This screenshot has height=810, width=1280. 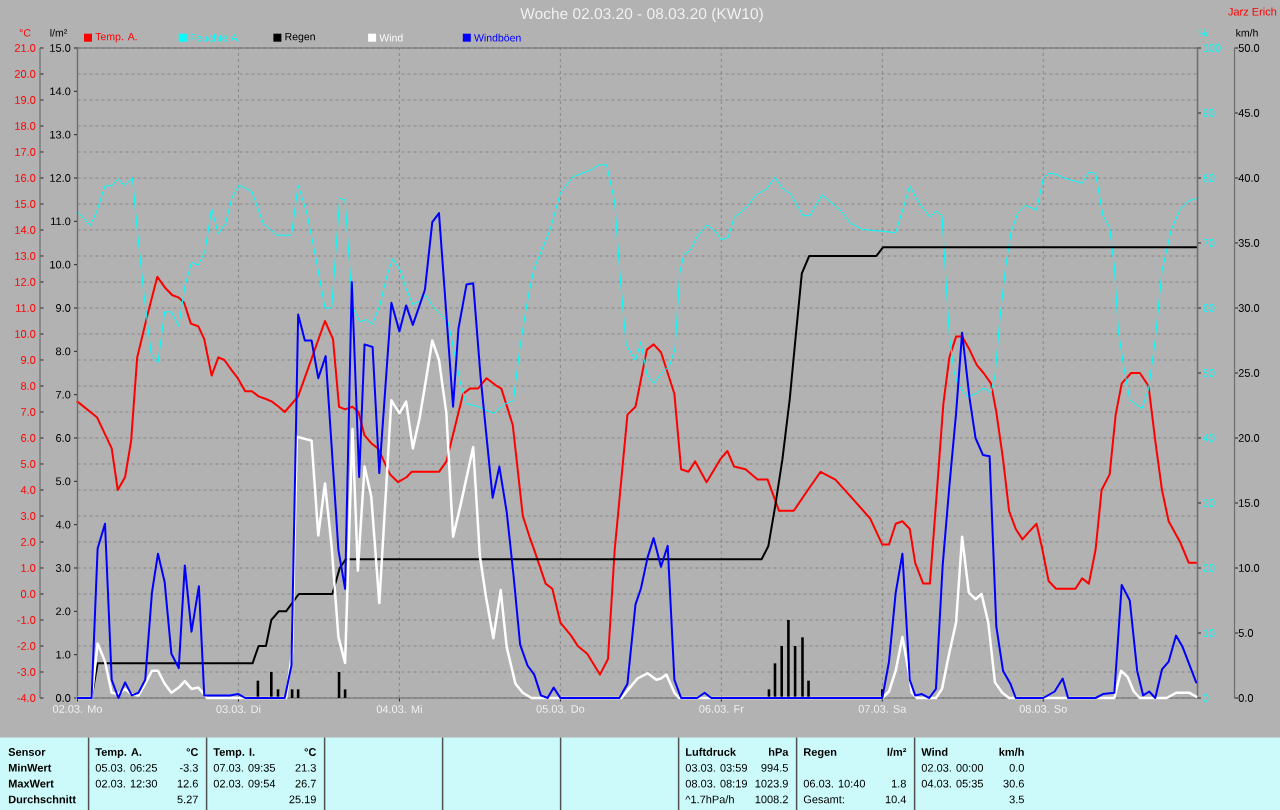 What do you see at coordinates (1209, 568) in the screenshot?
I see `y3-tick-label: 20` at bounding box center [1209, 568].